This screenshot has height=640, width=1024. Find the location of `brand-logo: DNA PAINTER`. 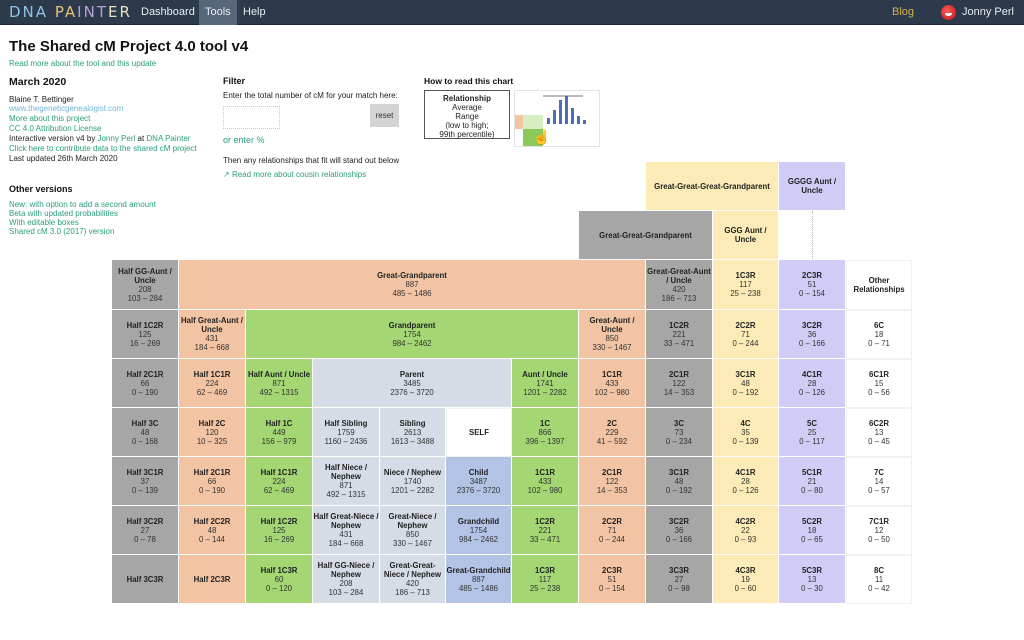

brand-logo: DNA PAINTER is located at coordinates (70, 12).